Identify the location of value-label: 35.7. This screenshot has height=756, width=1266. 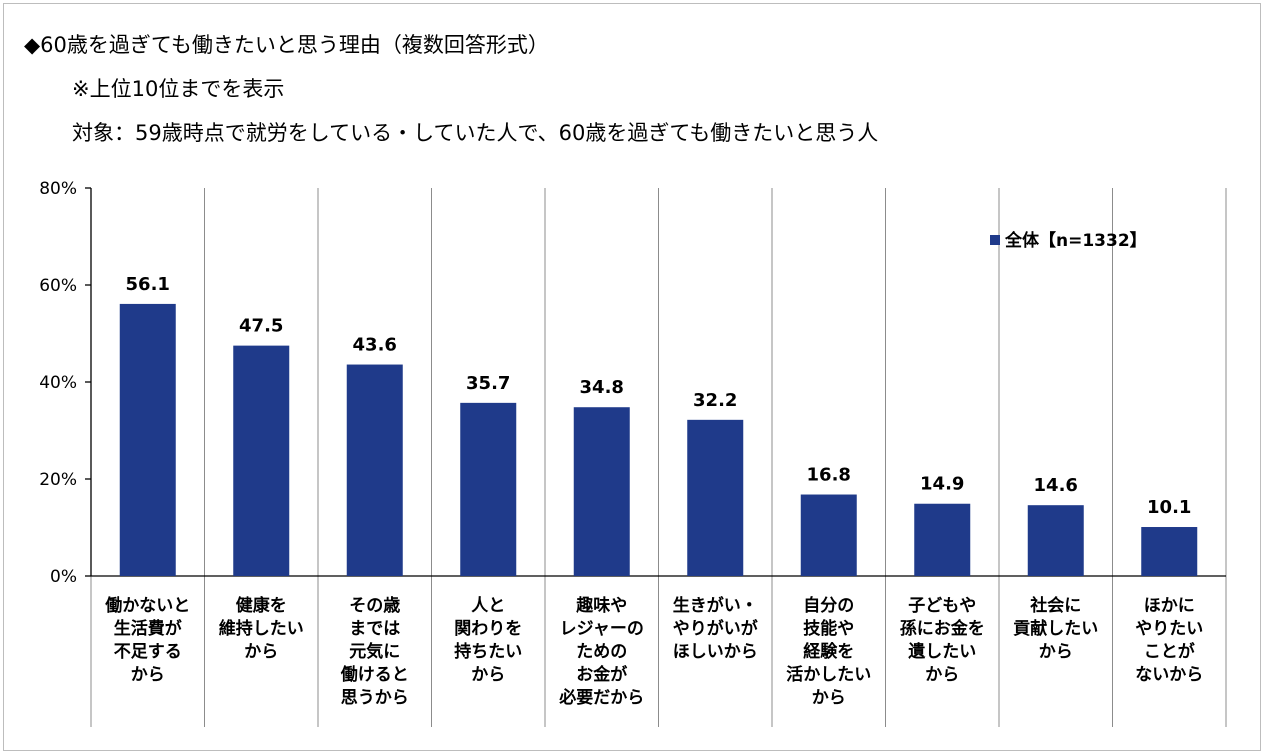
(488, 383).